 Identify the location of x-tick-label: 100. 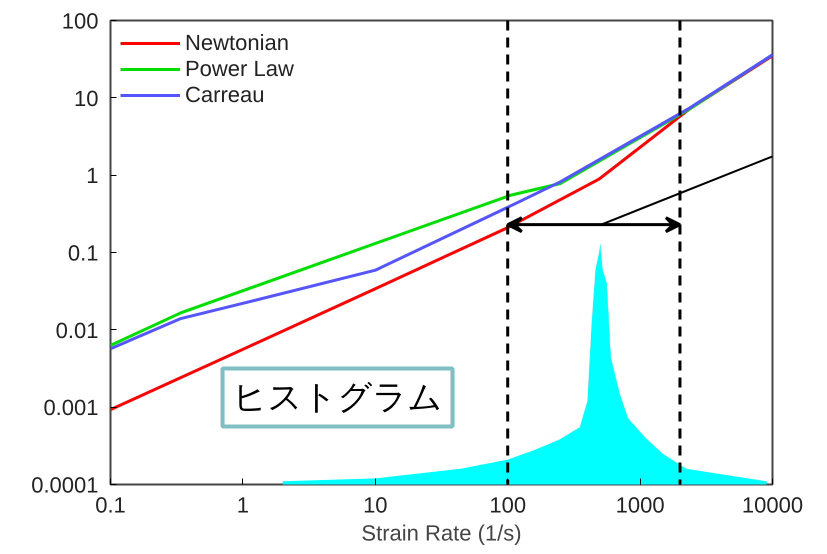
(507, 505).